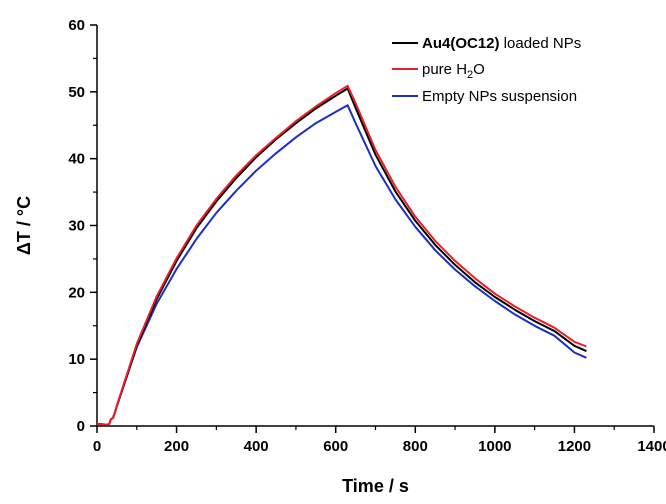  I want to click on legend-label-water-tail: O, so click(479, 69).